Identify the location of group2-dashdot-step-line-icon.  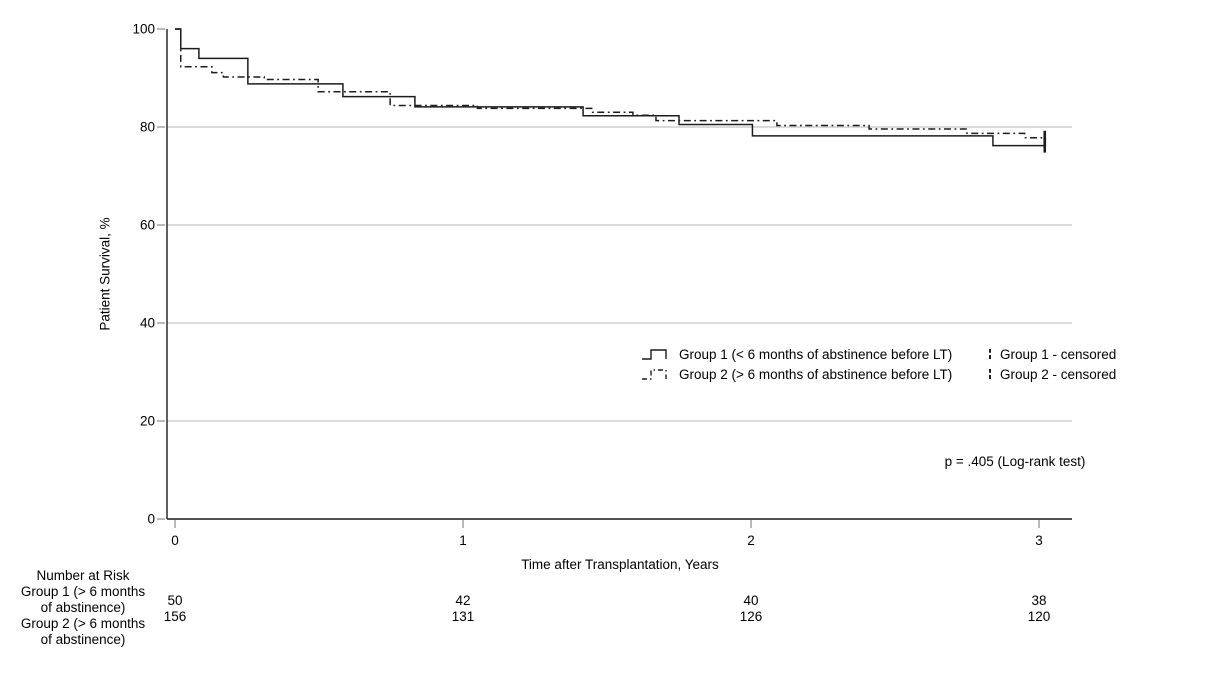
(660, 374).